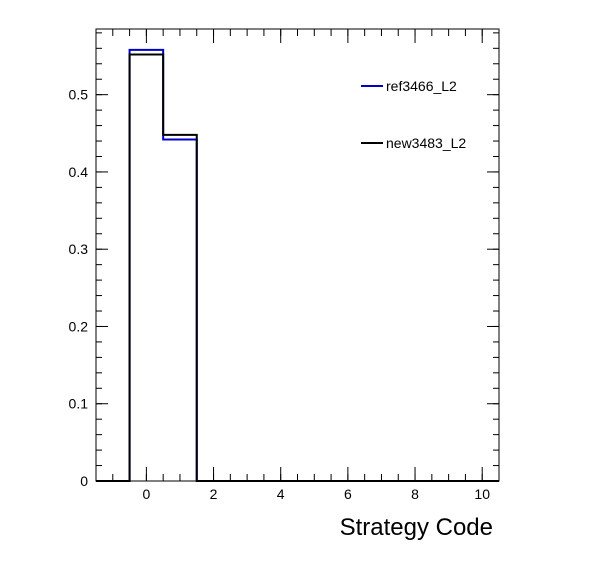  Describe the element at coordinates (415, 494) in the screenshot. I see `x-tick-label: 8` at that location.